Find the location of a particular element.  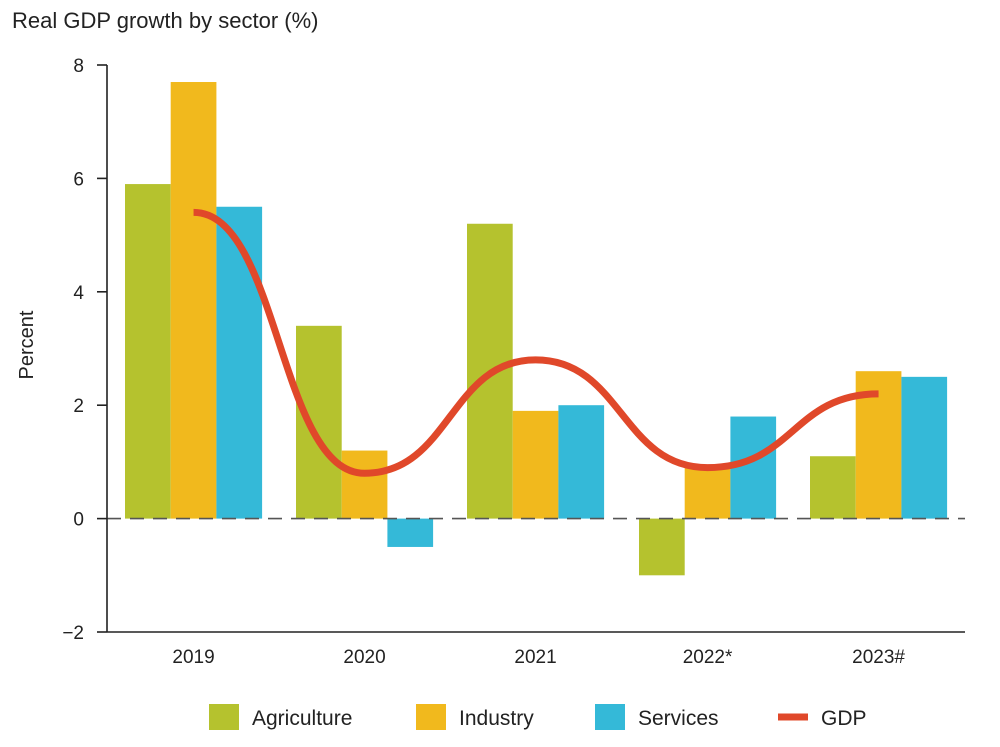

legend-label-agriculture: Agriculture is located at coordinates (302, 718).